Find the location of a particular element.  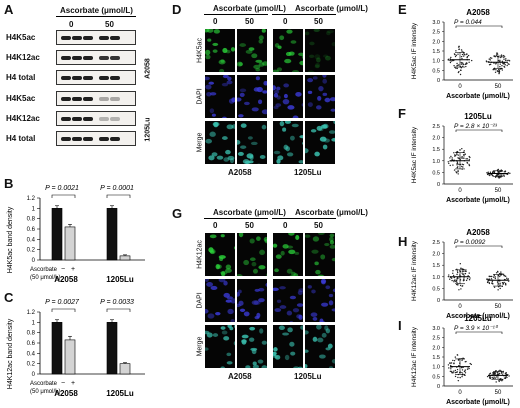

y-axis-label: H4K5ac IF intensity is located at coordinates (414, 154).